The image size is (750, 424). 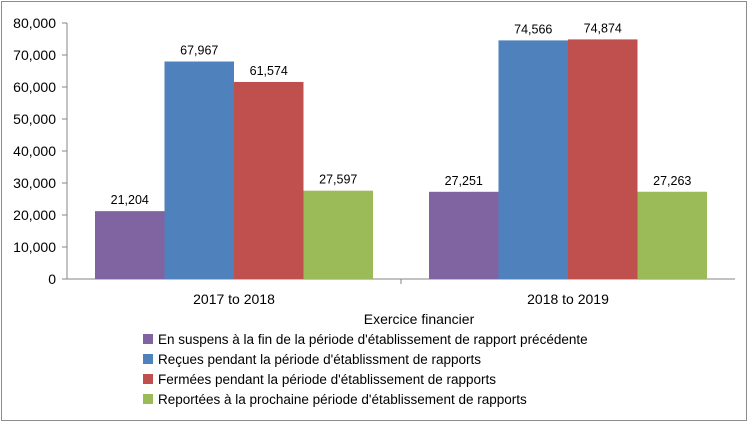 I want to click on y-tick-label: 40,000, so click(x=34, y=151).